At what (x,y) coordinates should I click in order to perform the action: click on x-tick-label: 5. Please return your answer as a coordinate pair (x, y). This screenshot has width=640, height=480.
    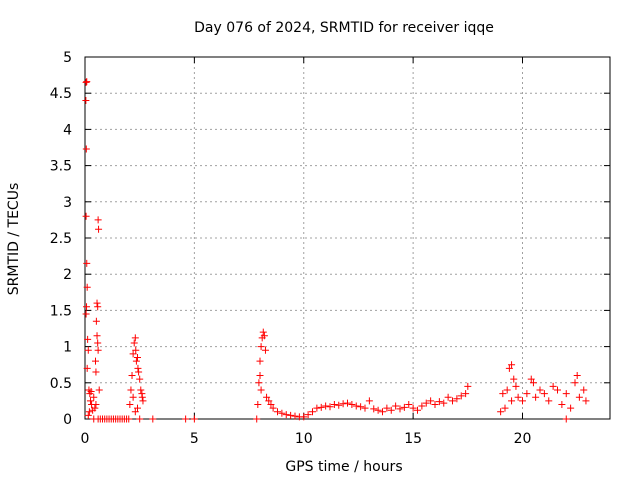
    Looking at the image, I should click on (194, 439).